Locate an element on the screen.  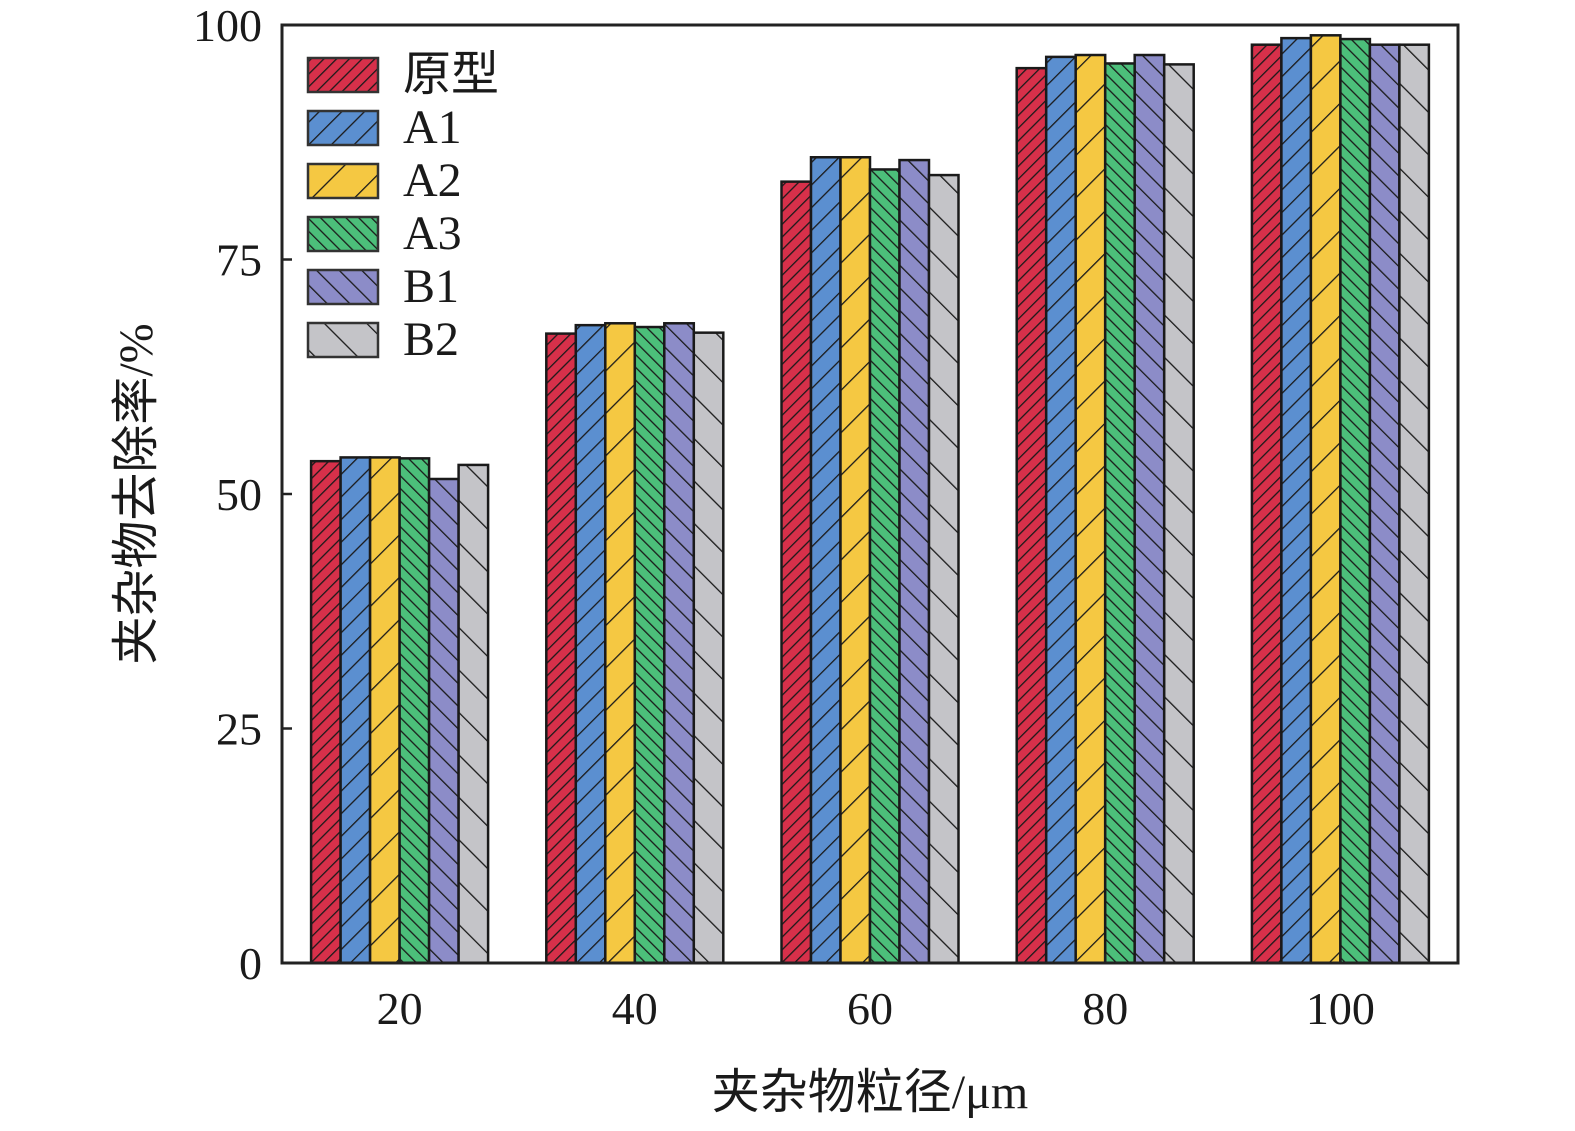
x-tick-label: 60 is located at coordinates (870, 1008).